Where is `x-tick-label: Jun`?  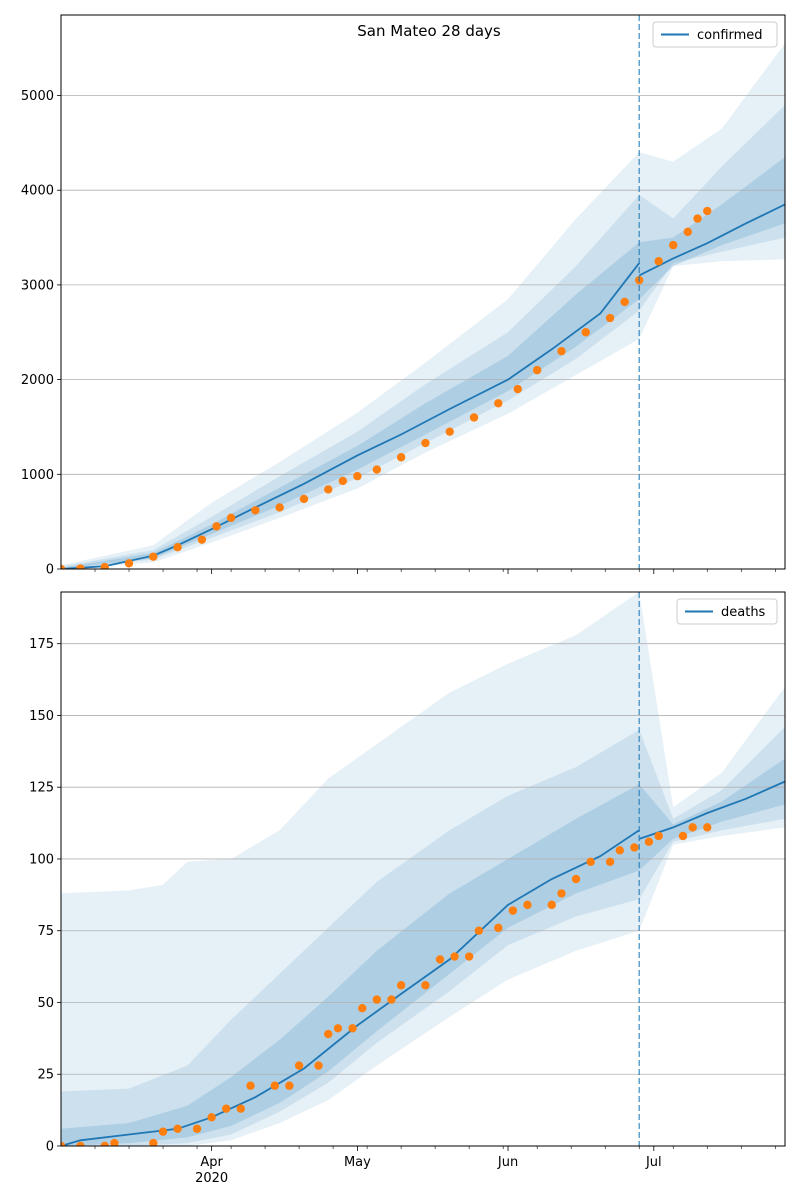 x-tick-label: Jun is located at coordinates (507, 1162).